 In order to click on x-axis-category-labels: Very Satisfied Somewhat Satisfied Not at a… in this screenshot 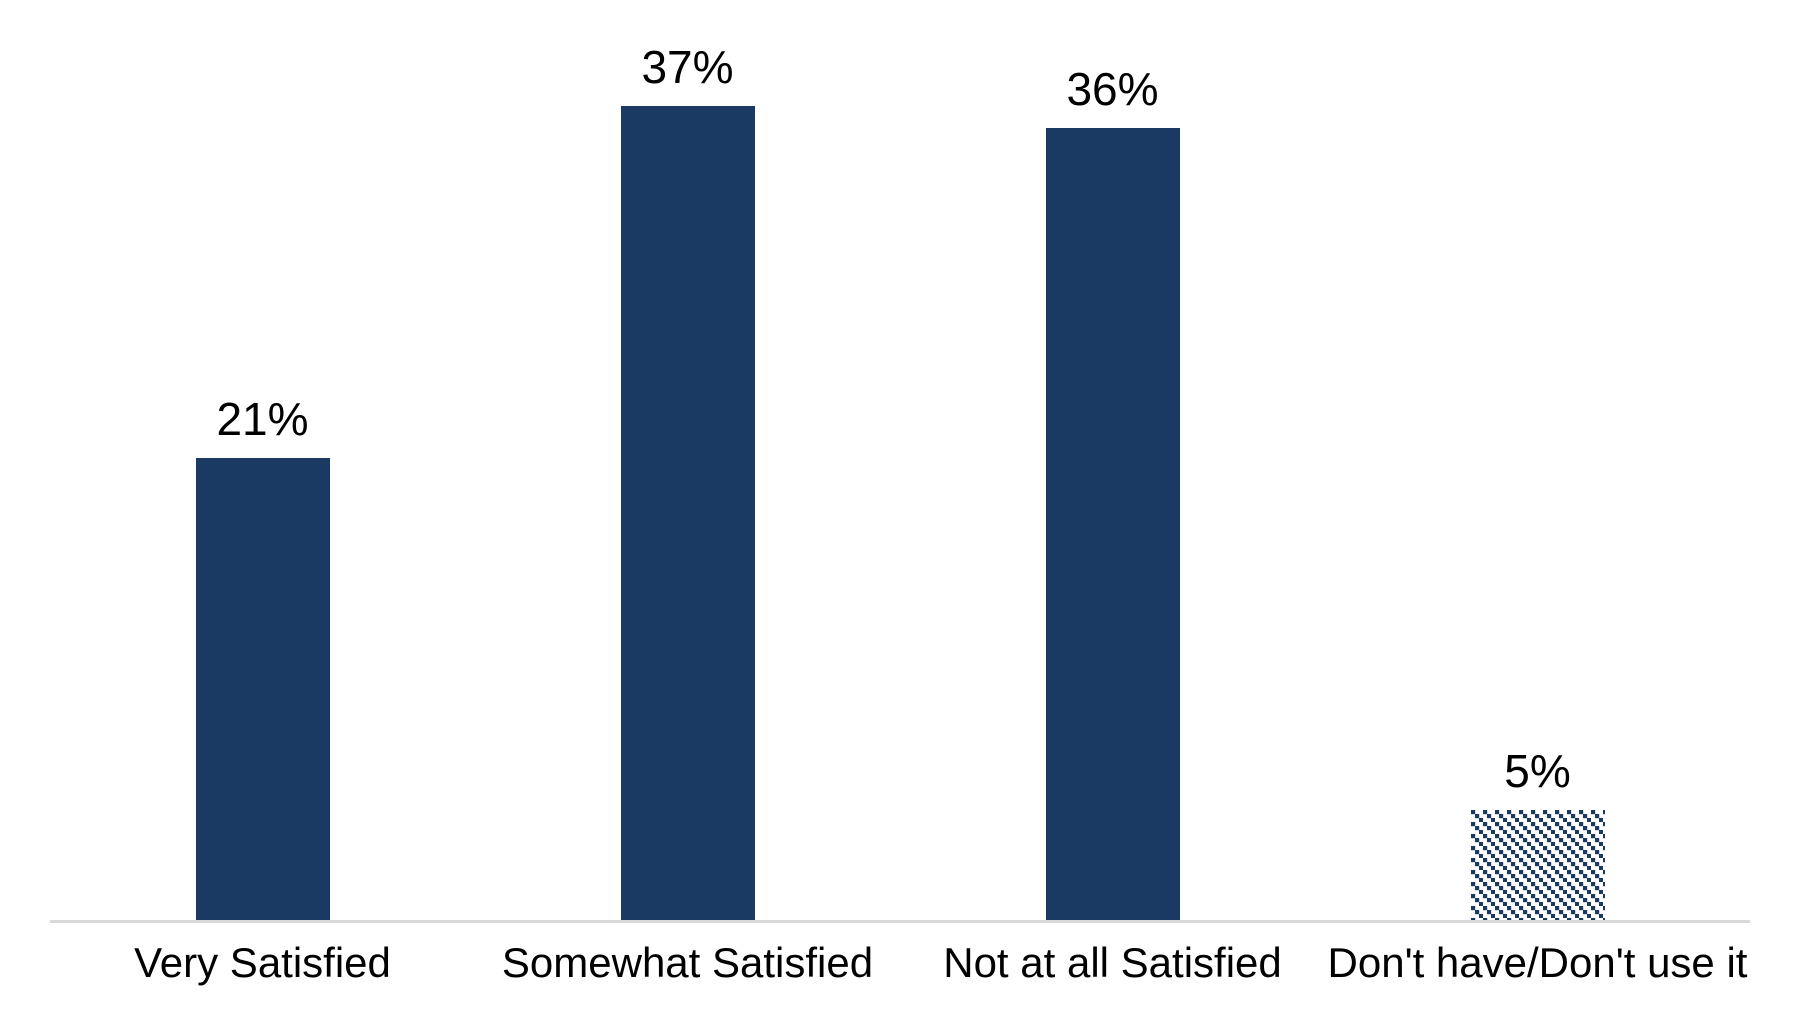, I will do `click(900, 963)`.